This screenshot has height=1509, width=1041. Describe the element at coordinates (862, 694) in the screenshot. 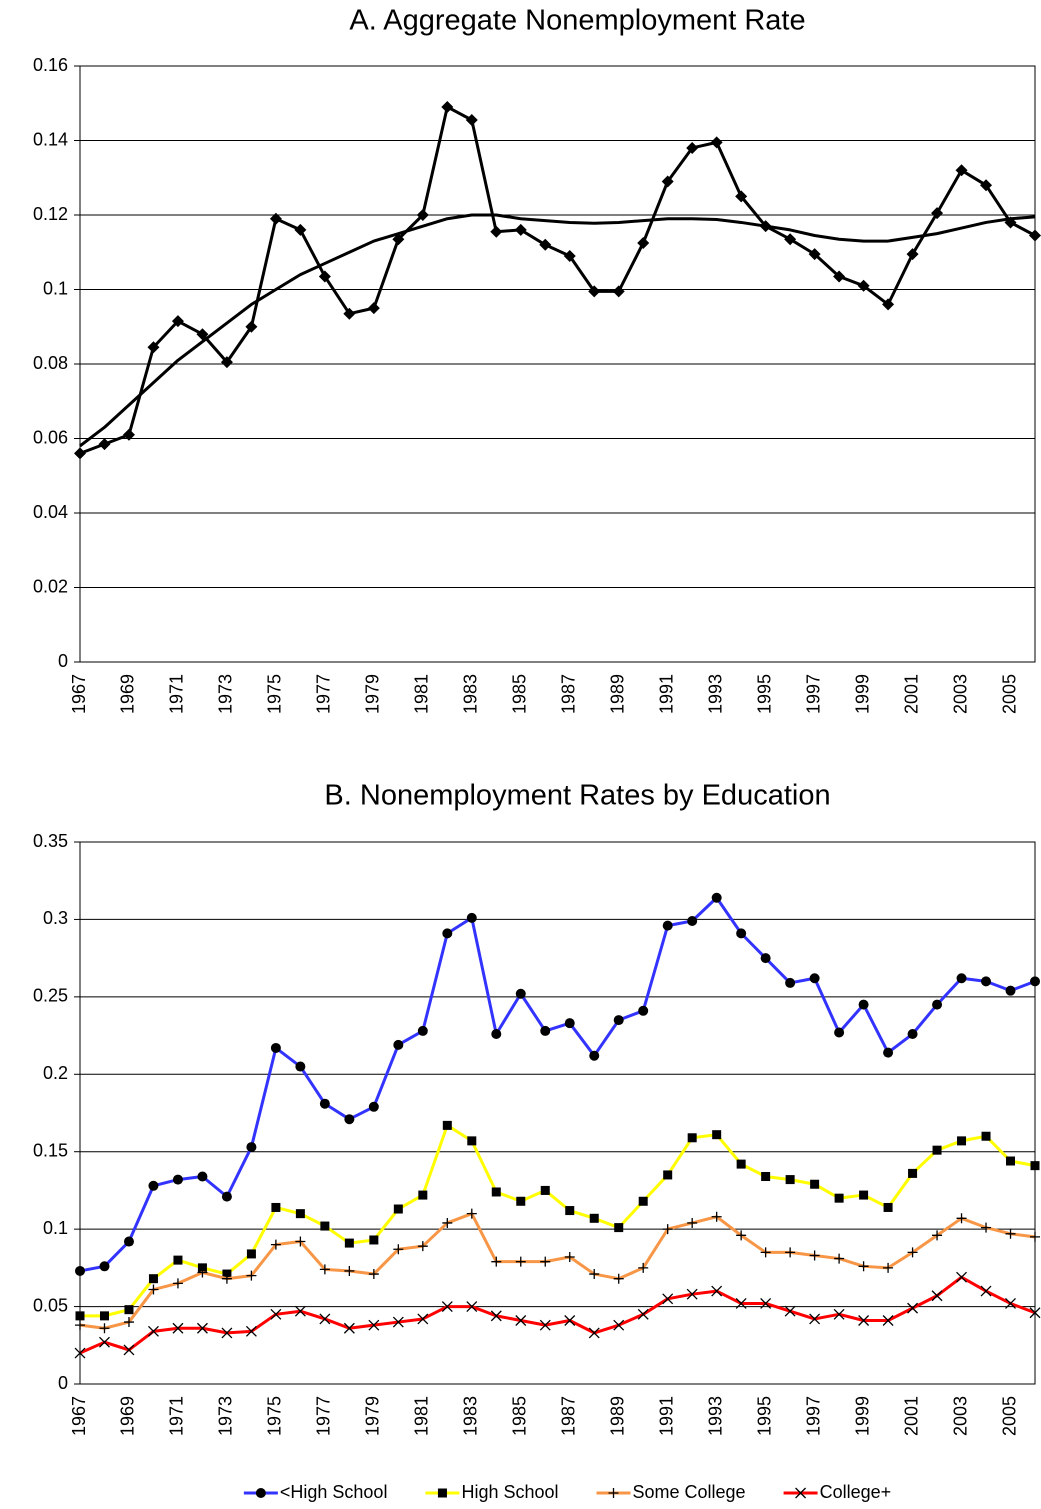

I see `x-tick-label: 1999` at that location.